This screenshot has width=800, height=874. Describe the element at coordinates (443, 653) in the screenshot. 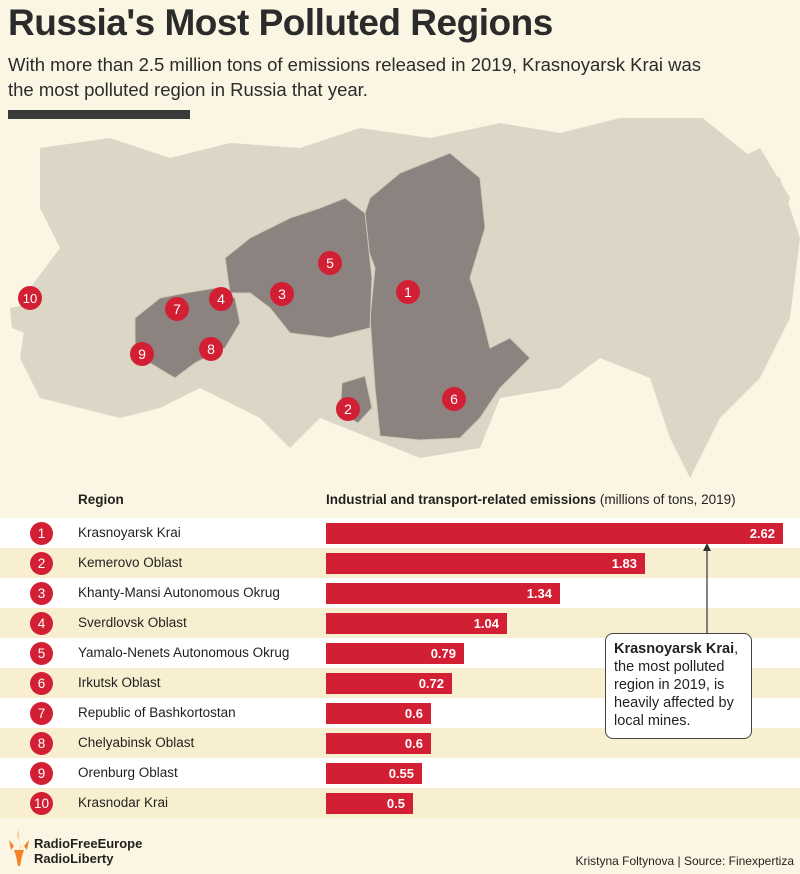

I see `bar-value-label: 0.79` at that location.